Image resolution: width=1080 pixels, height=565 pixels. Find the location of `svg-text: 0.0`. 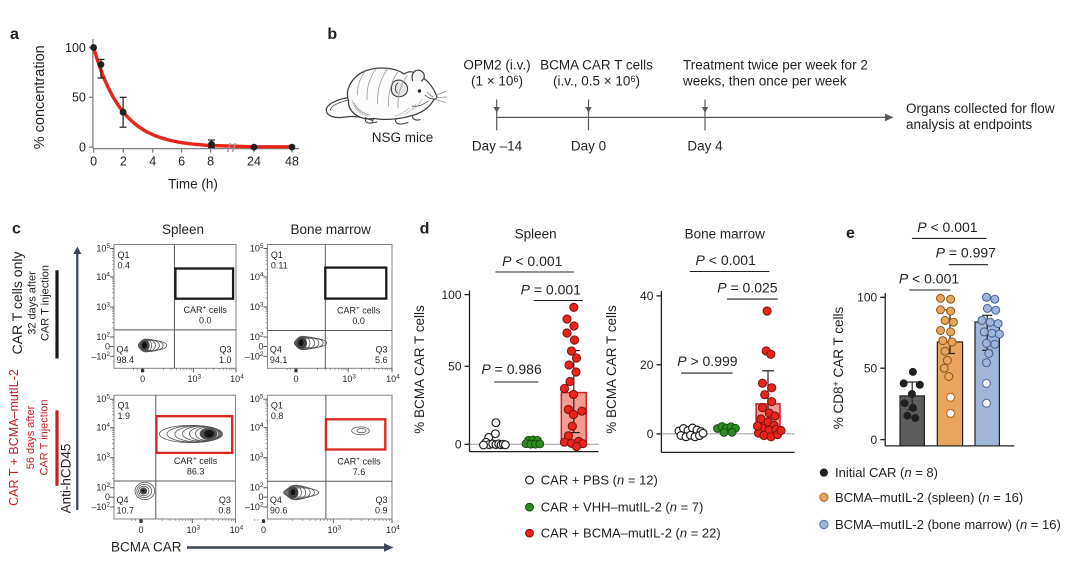

svg-text: 0.0 is located at coordinates (358, 321).